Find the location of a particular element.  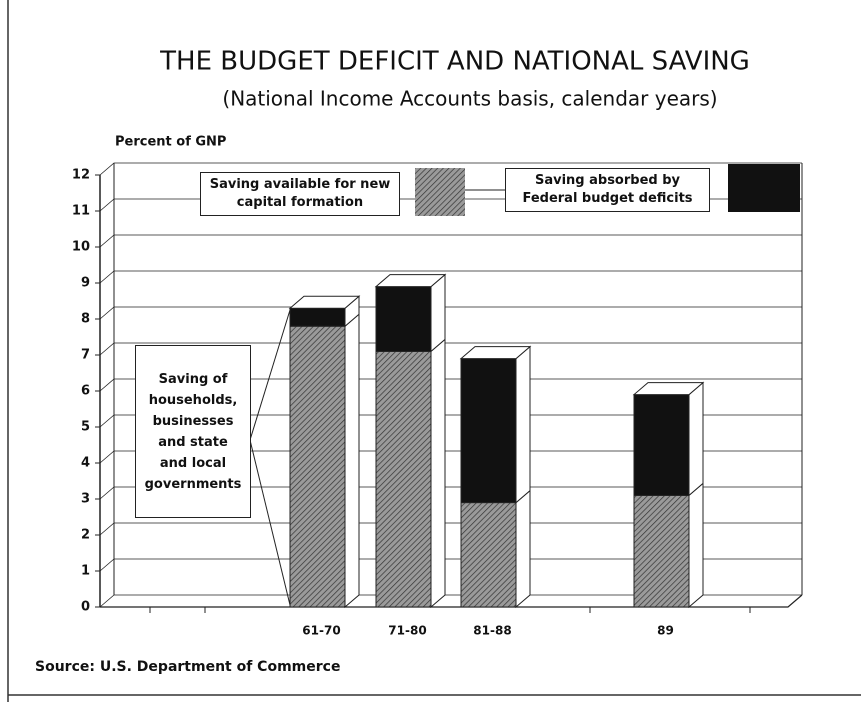

y-tick-label: 5 is located at coordinates (85, 427).